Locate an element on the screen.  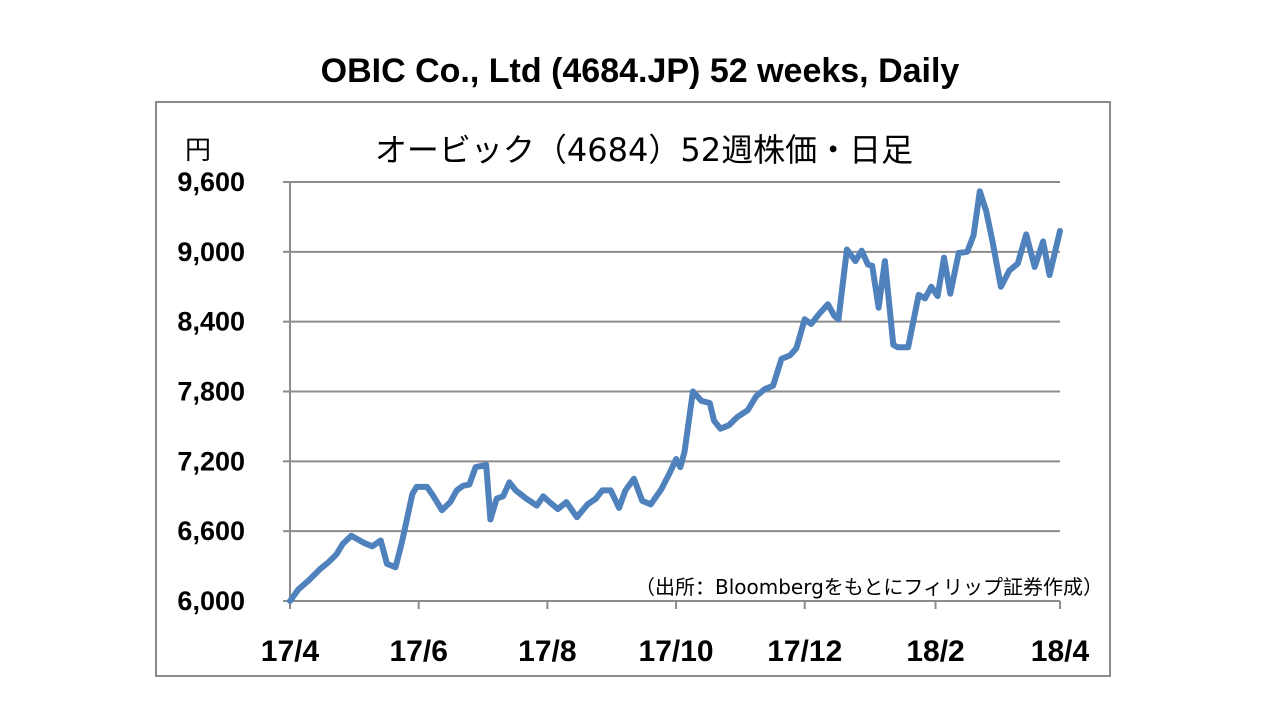
x-tick-label: 18/2 is located at coordinates (935, 651).